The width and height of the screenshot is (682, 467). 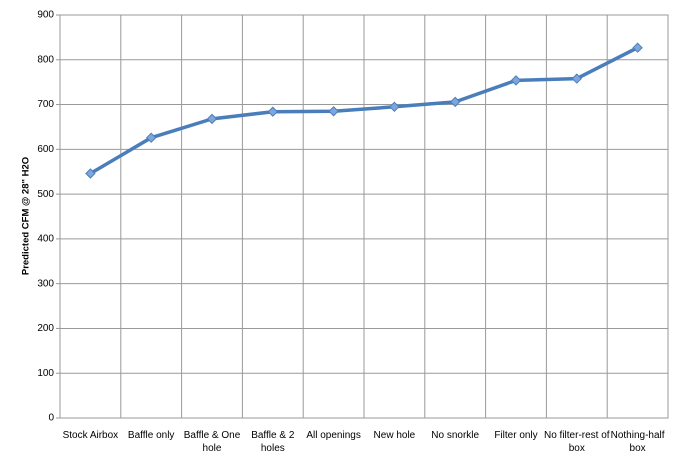 What do you see at coordinates (45, 59) in the screenshot?
I see `y-tick-label: 800` at bounding box center [45, 59].